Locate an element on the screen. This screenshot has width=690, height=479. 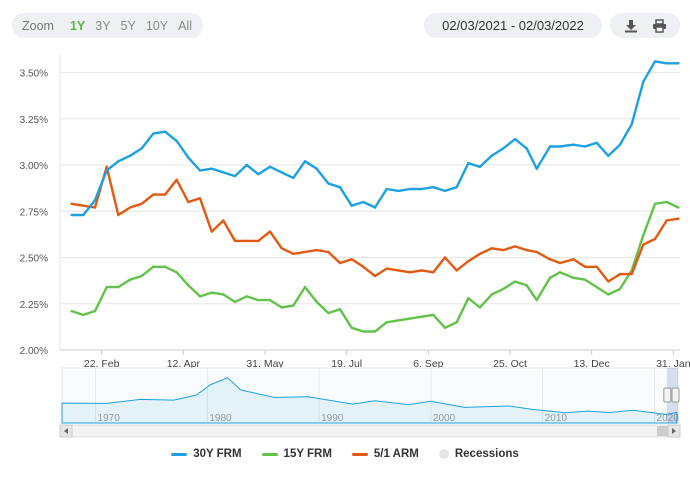
range-1y-button: 1Y is located at coordinates (77, 25).